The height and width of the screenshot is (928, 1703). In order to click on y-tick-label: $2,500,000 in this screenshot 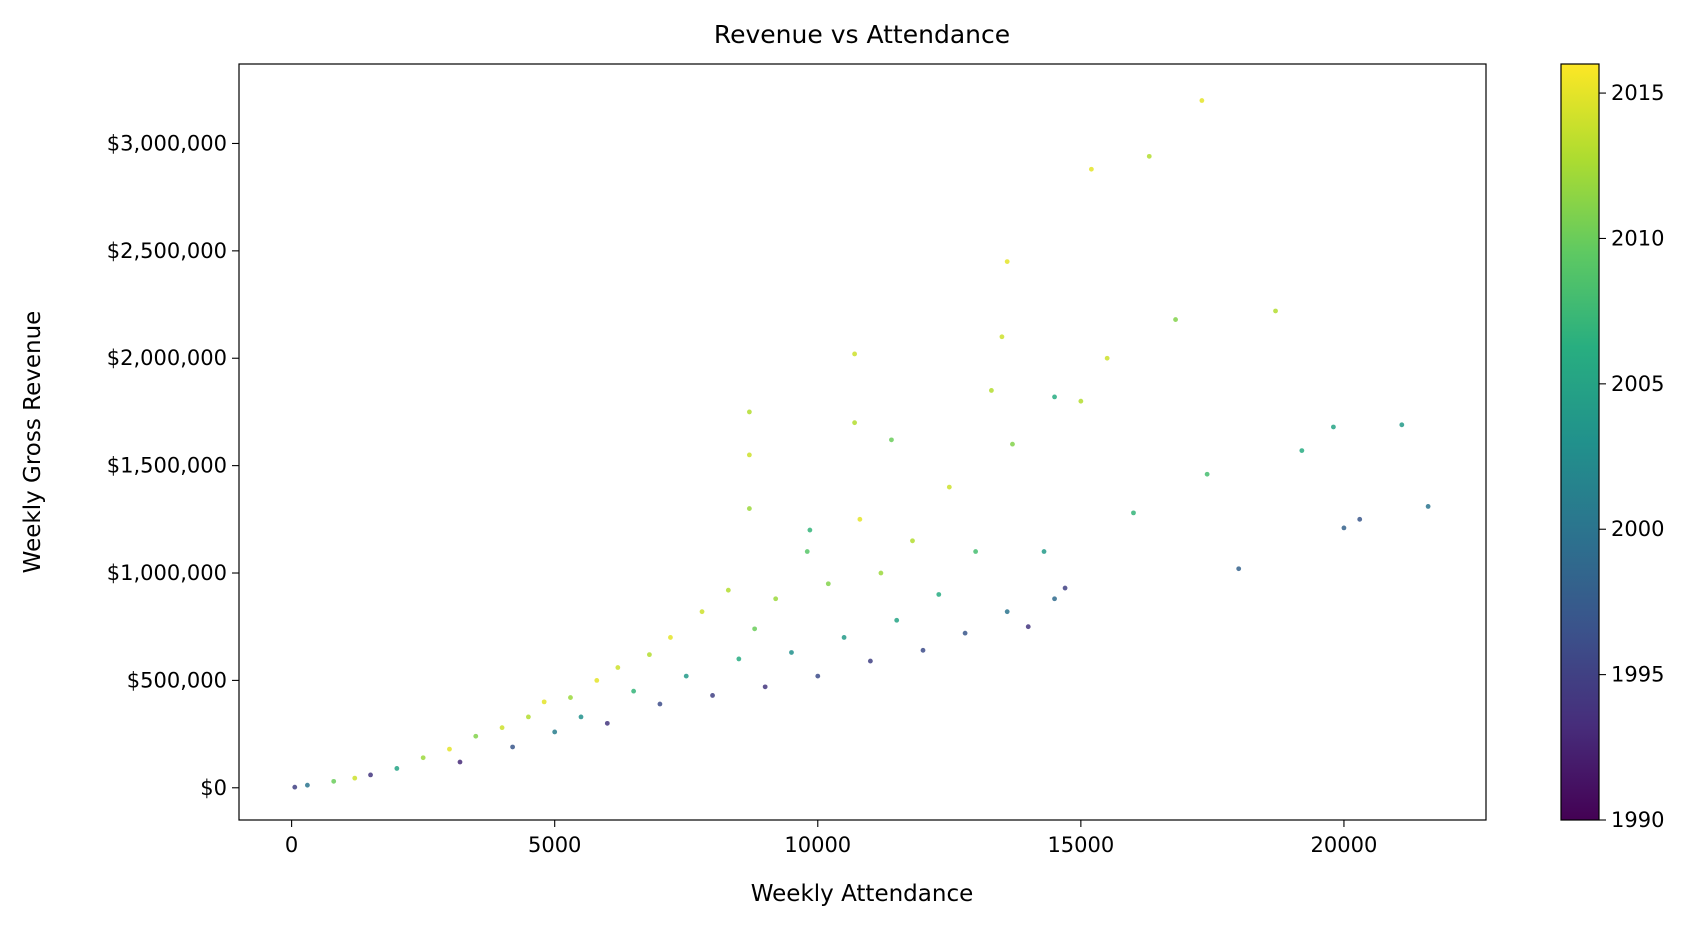, I will do `click(167, 251)`.